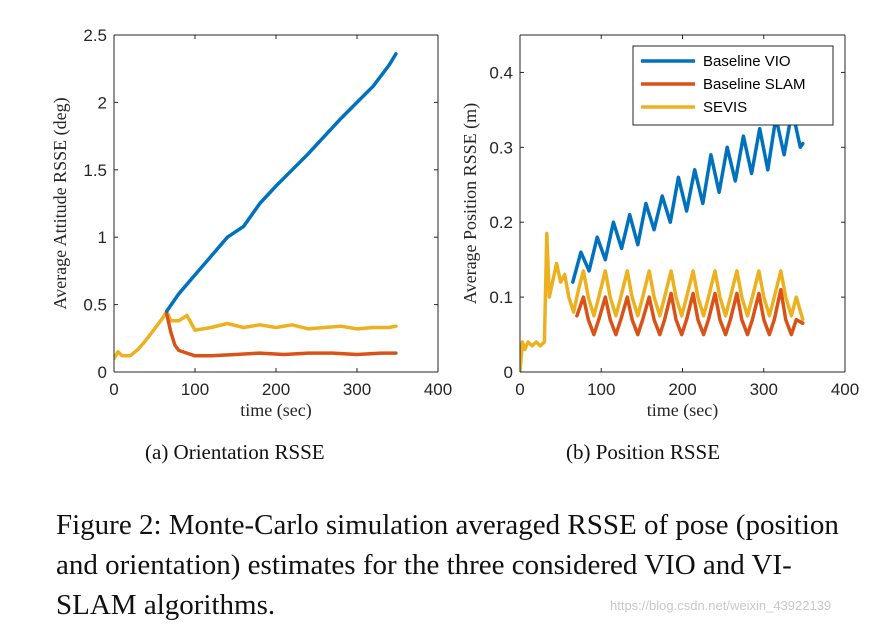 The height and width of the screenshot is (628, 894). Describe the element at coordinates (95, 305) in the screenshot. I see `y-tick-label: 0.5` at that location.